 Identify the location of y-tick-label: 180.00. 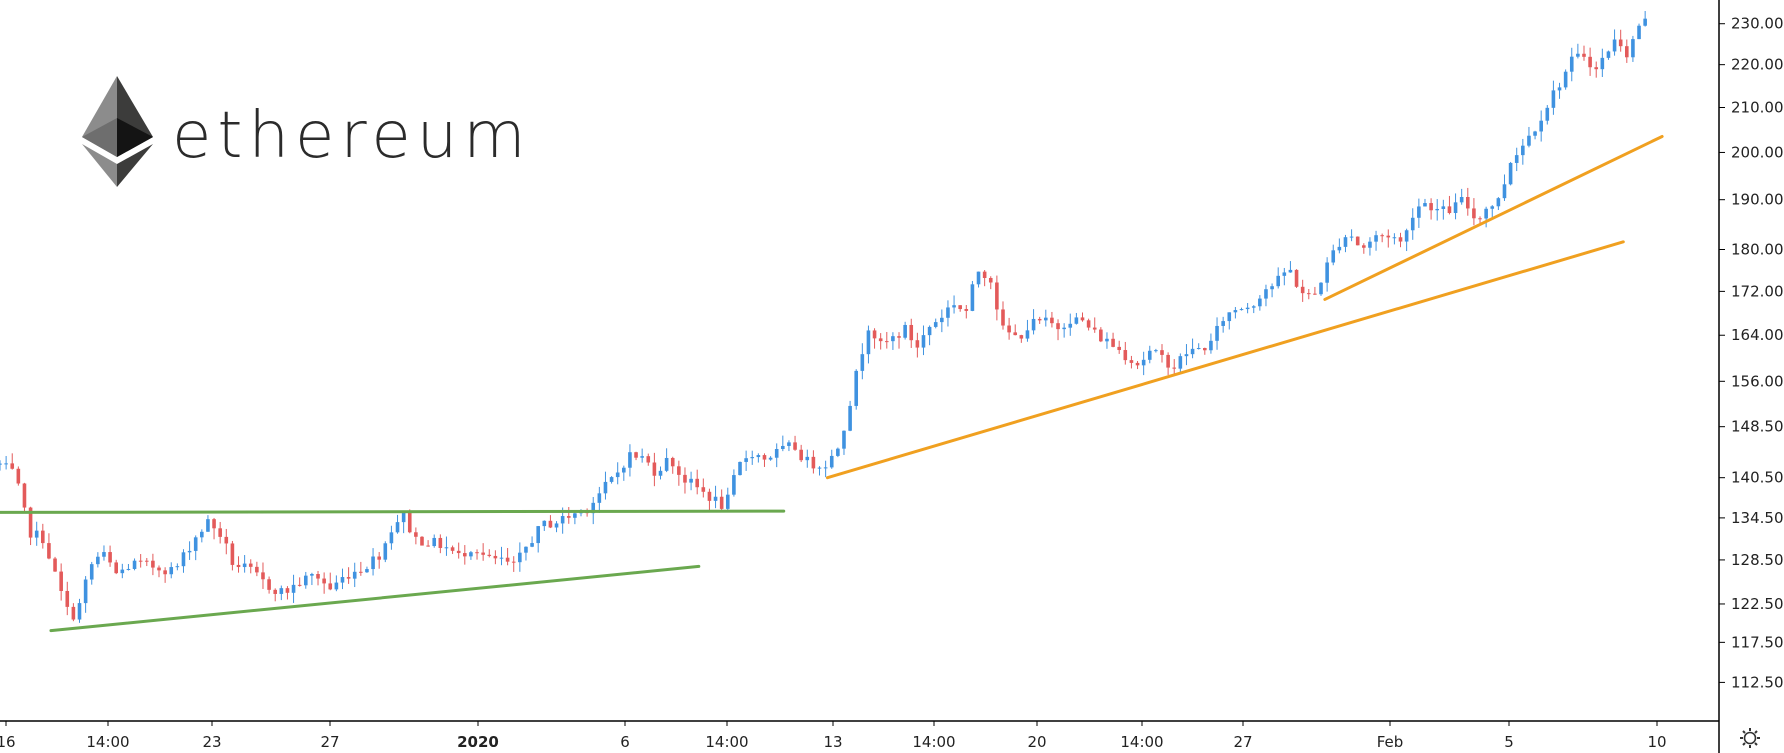
(1757, 249).